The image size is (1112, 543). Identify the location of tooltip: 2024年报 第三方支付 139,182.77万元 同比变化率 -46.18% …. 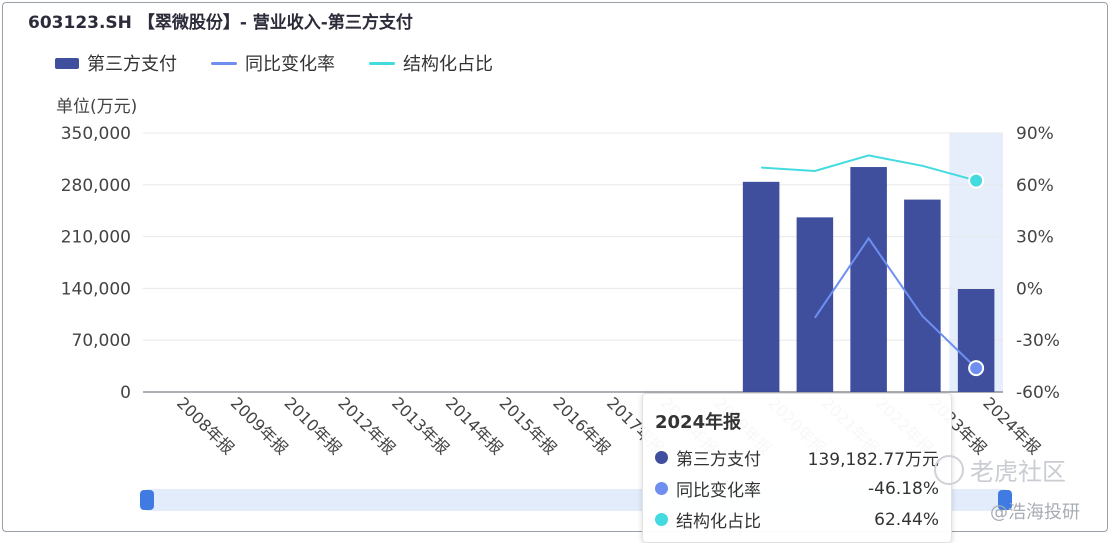
(797, 468).